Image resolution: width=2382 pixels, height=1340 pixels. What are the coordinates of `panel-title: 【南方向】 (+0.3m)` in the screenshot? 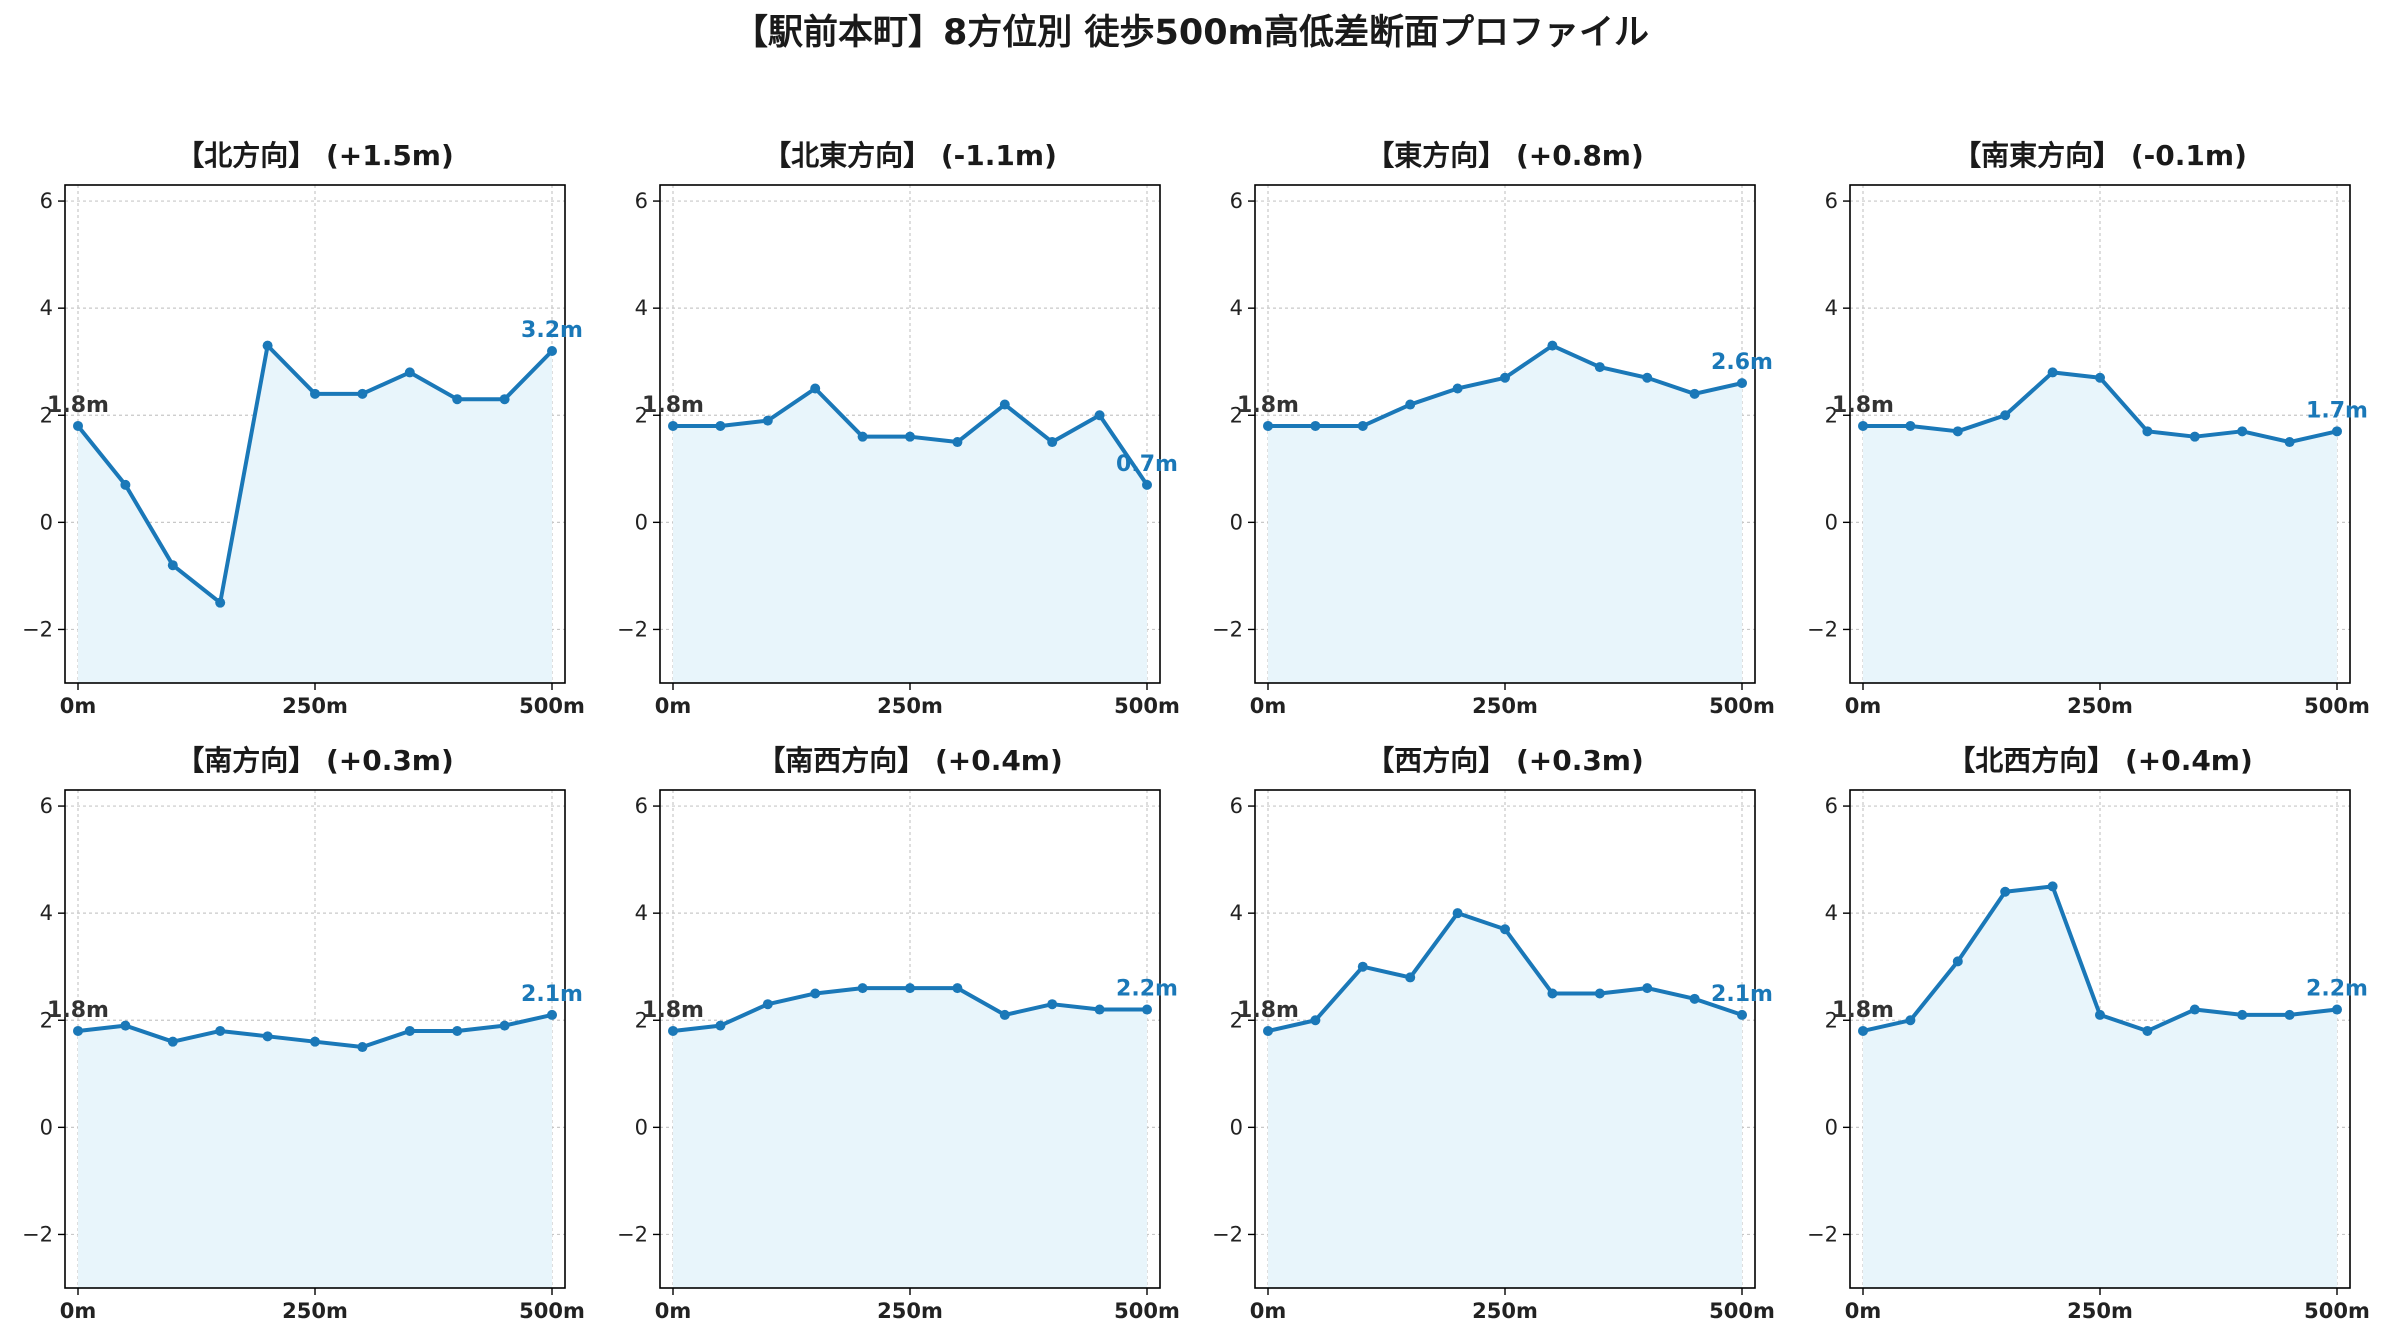 It's located at (315, 760).